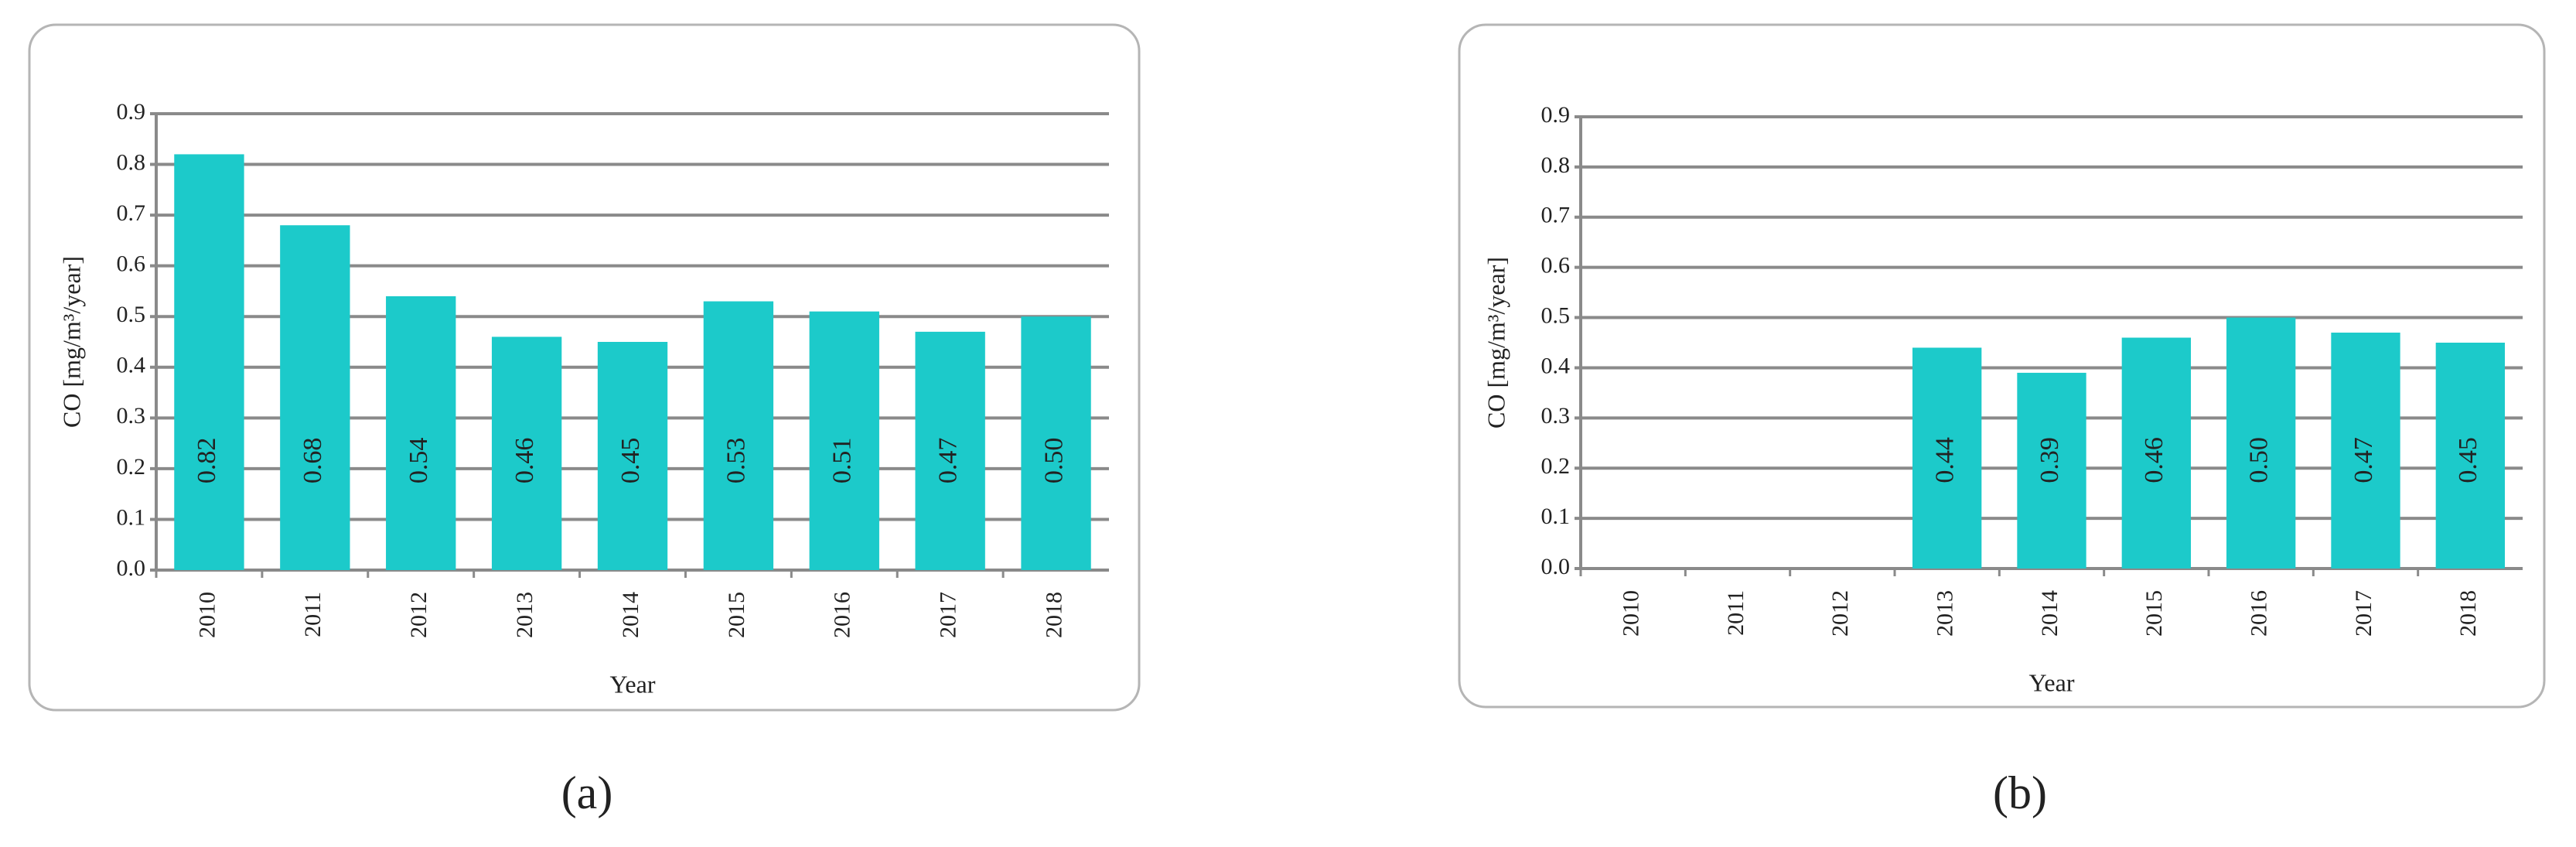  I want to click on panel-label: (b), so click(2020, 792).